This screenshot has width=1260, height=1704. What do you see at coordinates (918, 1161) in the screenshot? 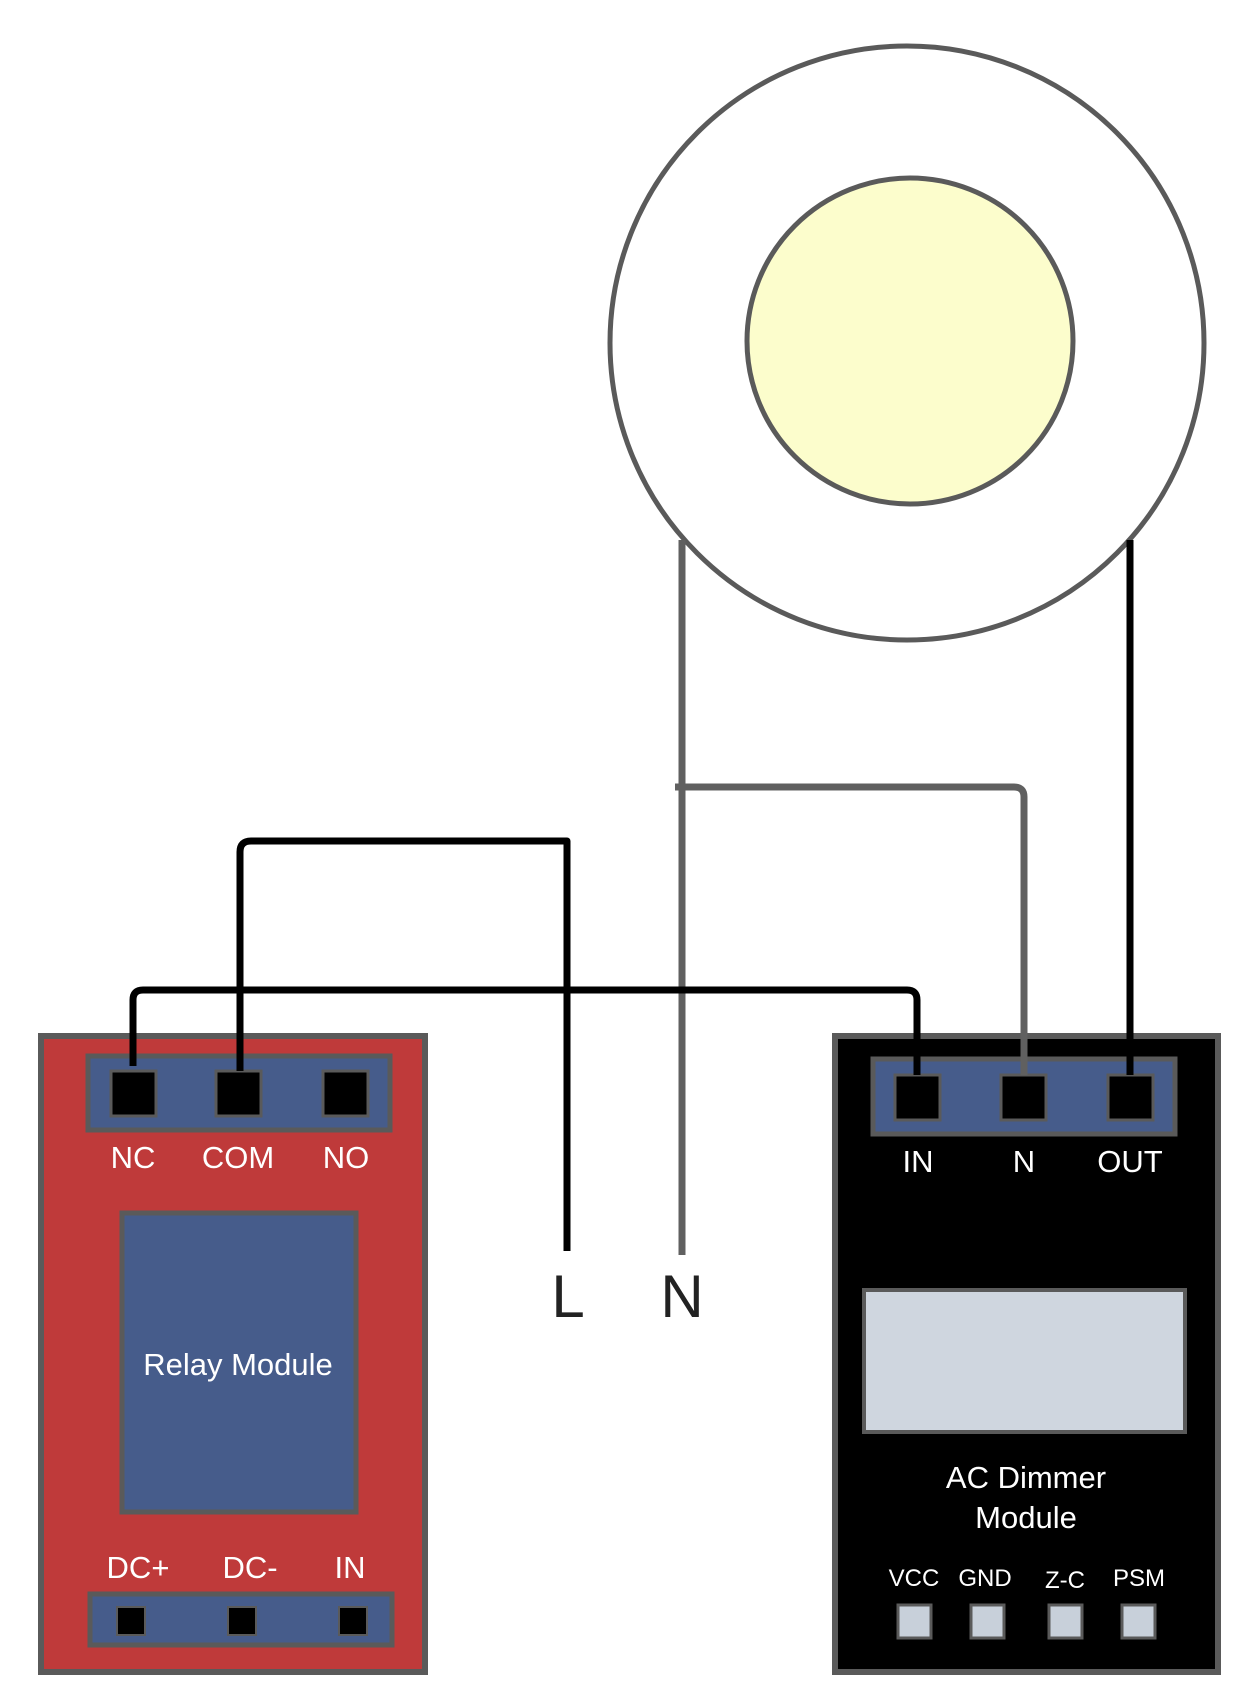
I see `dimmer-pin-label-in: IN` at bounding box center [918, 1161].